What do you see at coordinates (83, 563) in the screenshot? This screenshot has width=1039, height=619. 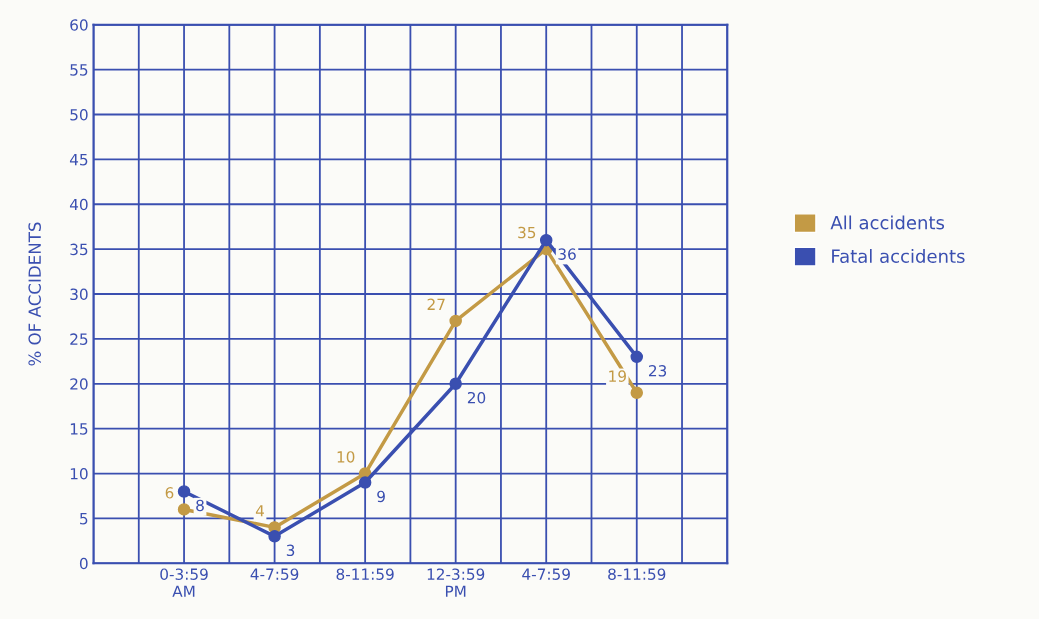 I see `y-tick-label: 0` at bounding box center [83, 563].